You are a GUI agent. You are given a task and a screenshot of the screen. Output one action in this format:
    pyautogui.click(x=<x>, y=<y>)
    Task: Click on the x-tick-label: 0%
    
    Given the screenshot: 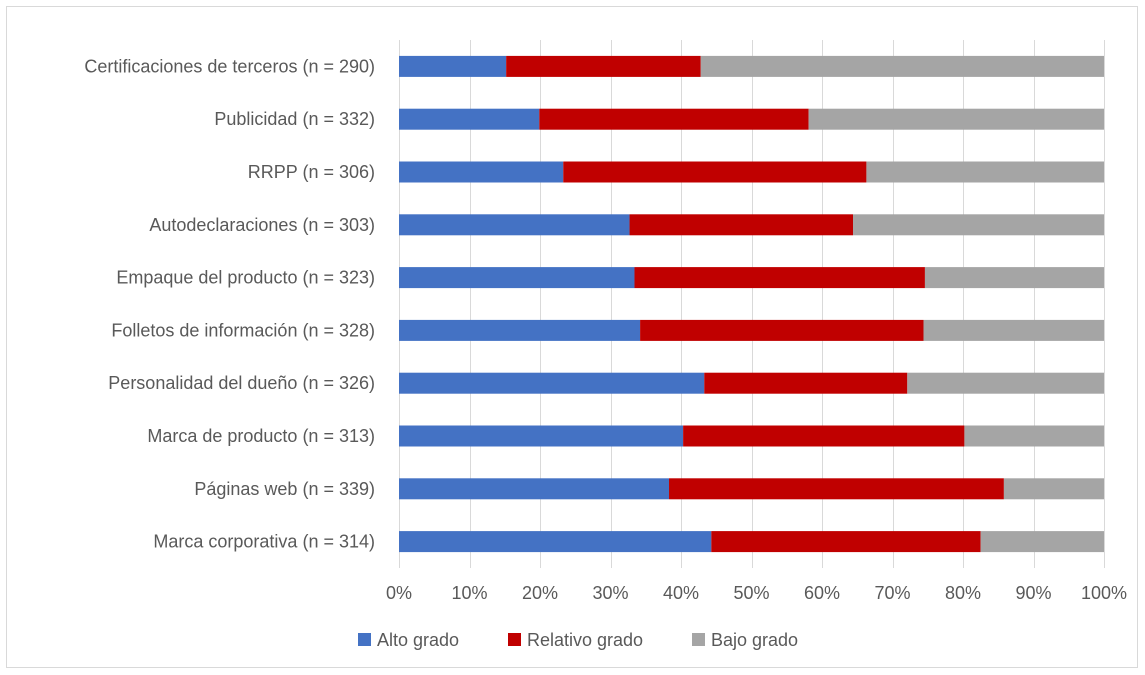 What is the action you would take?
    pyautogui.click(x=399, y=593)
    